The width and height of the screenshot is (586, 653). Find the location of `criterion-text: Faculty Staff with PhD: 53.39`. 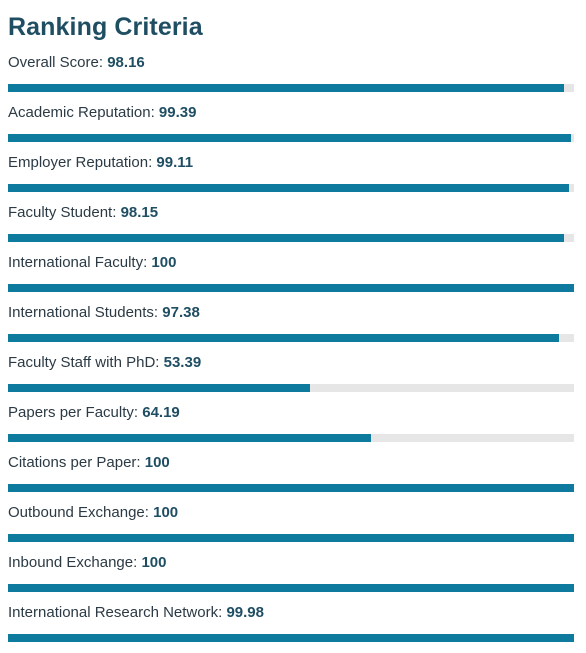

criterion-text: Faculty Staff with PhD: 53.39 is located at coordinates (104, 363).